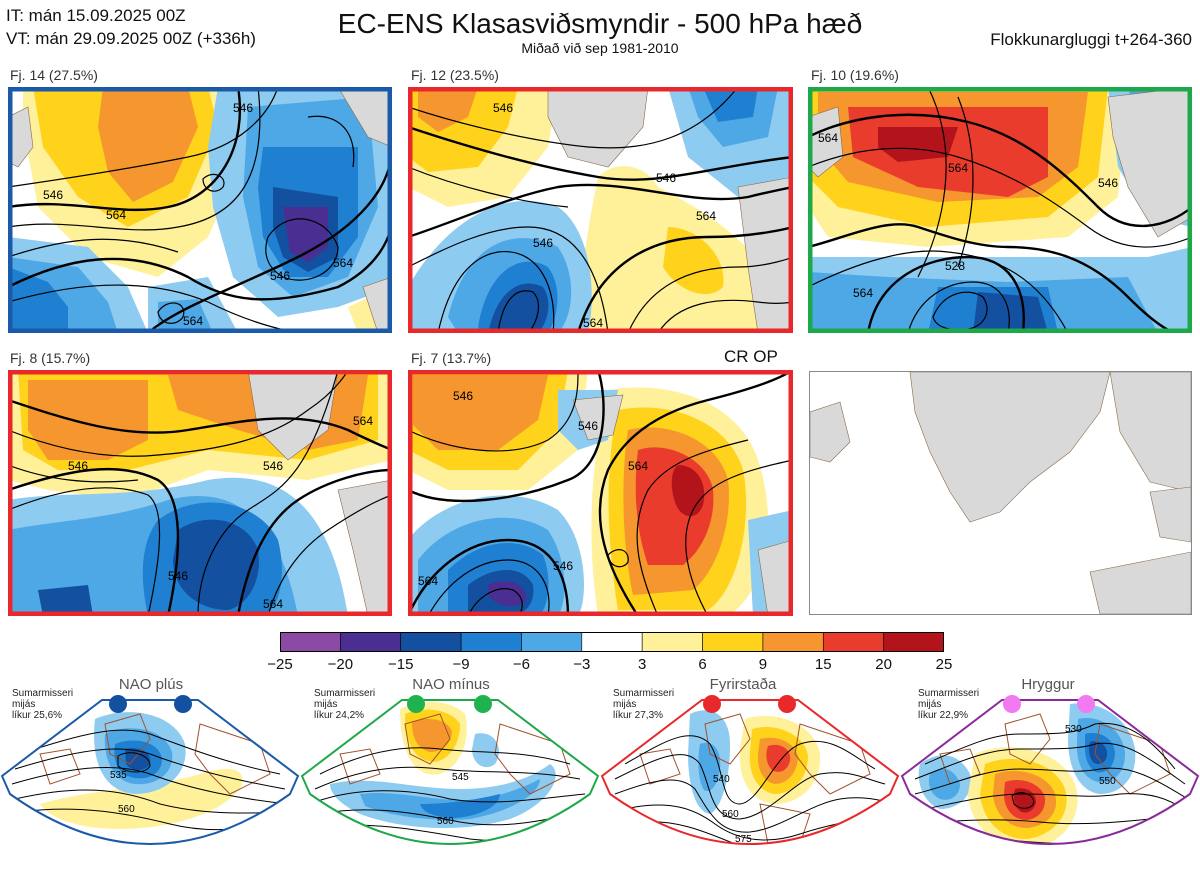 Image resolution: width=1200 pixels, height=876 pixels. Describe the element at coordinates (450, 782) in the screenshot. I see `regime-map-nao-minus: 545 560 575` at that location.